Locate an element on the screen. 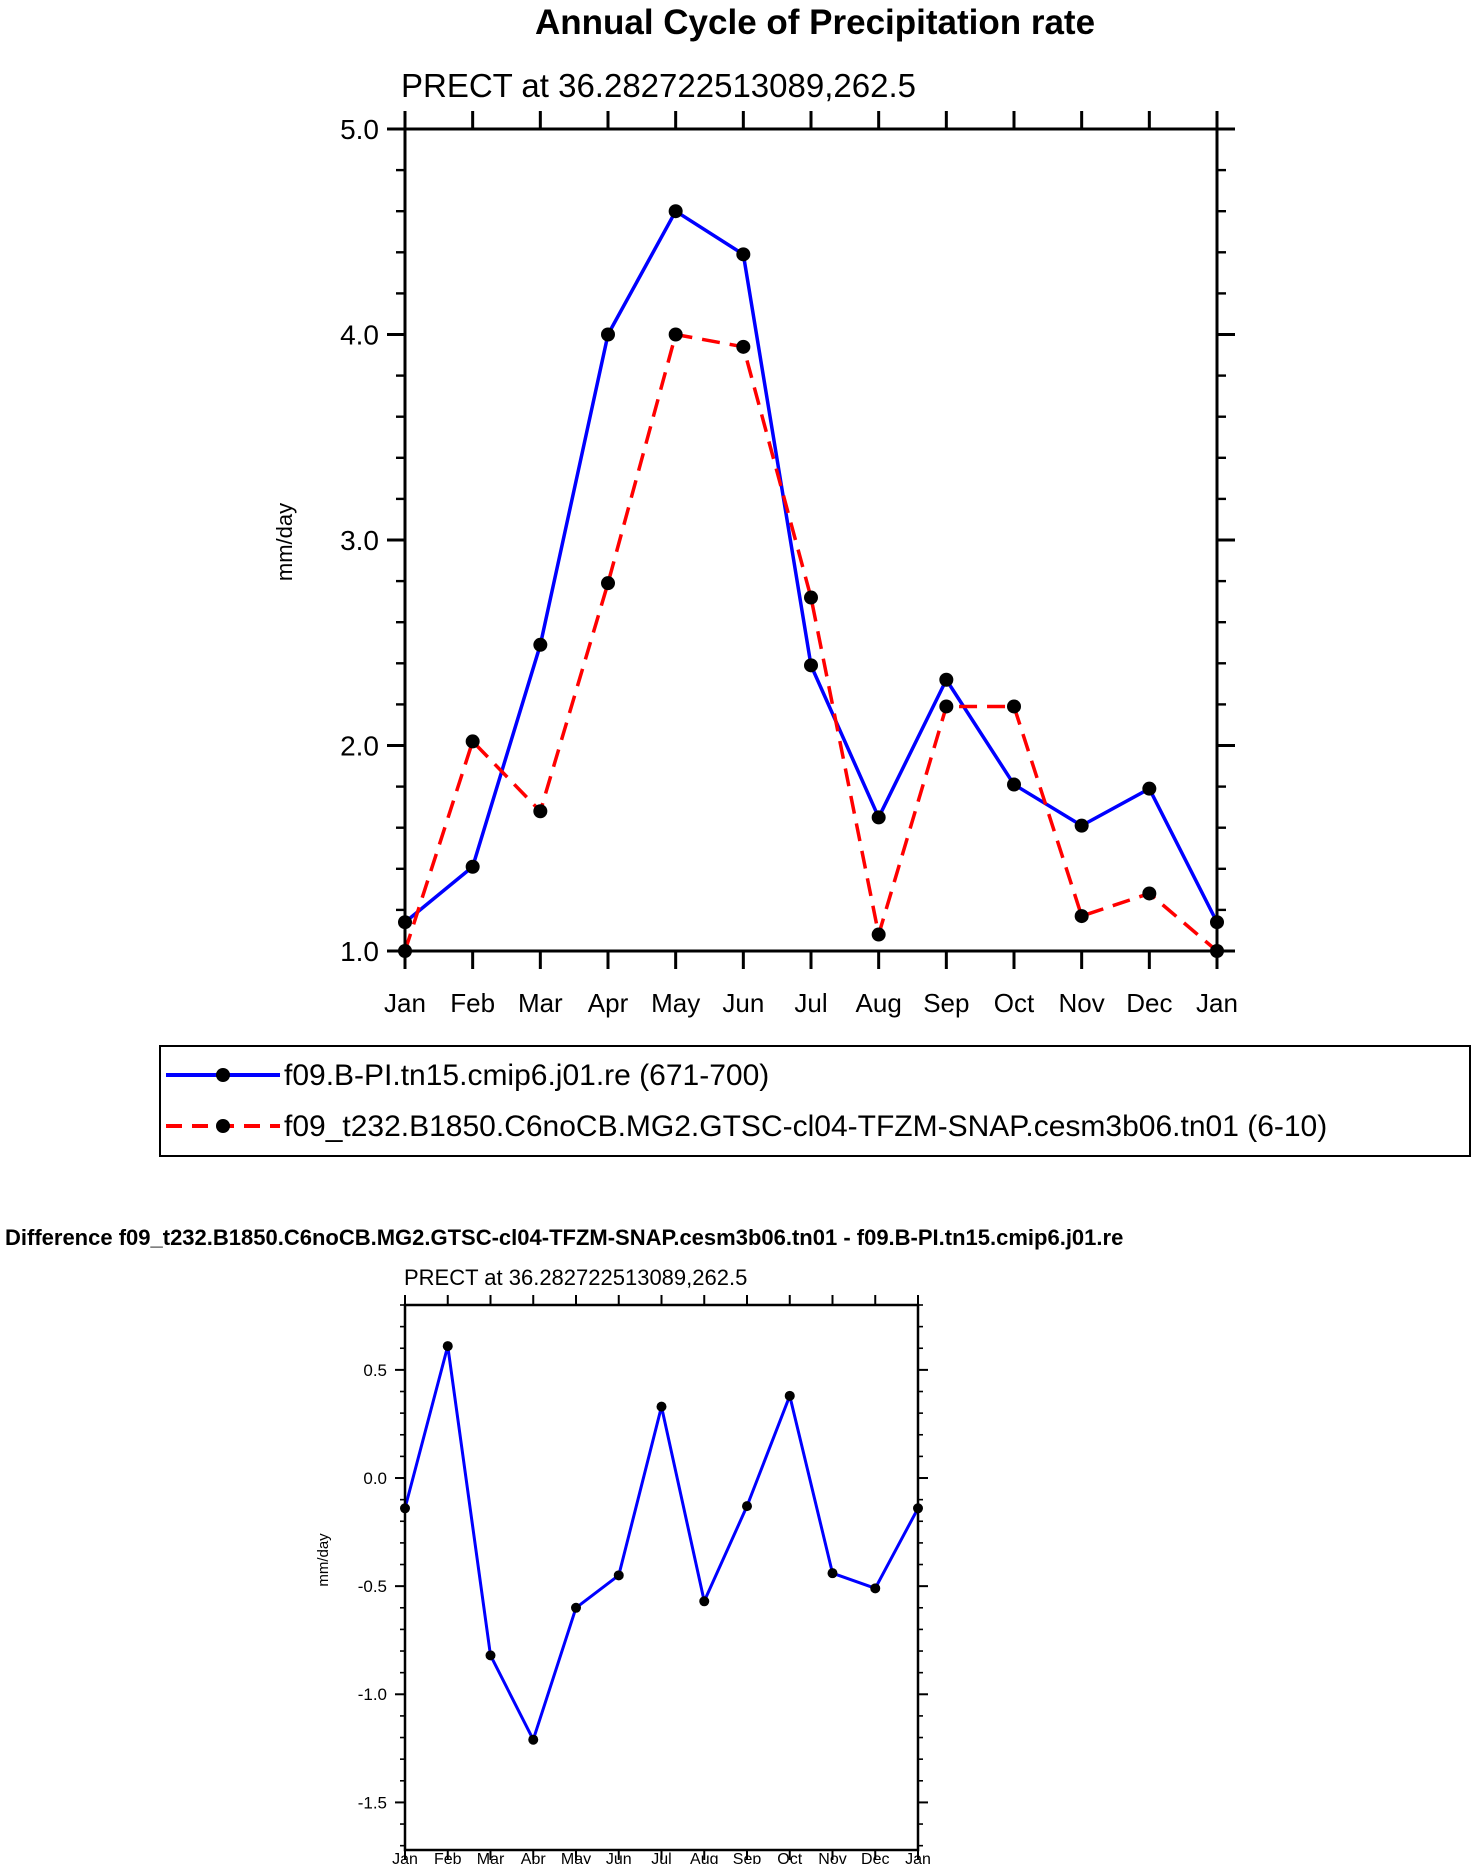  legend-label-blue: f09.B-PI.tn15.cmip6.j01.re (671-700) is located at coordinates (526, 1075).